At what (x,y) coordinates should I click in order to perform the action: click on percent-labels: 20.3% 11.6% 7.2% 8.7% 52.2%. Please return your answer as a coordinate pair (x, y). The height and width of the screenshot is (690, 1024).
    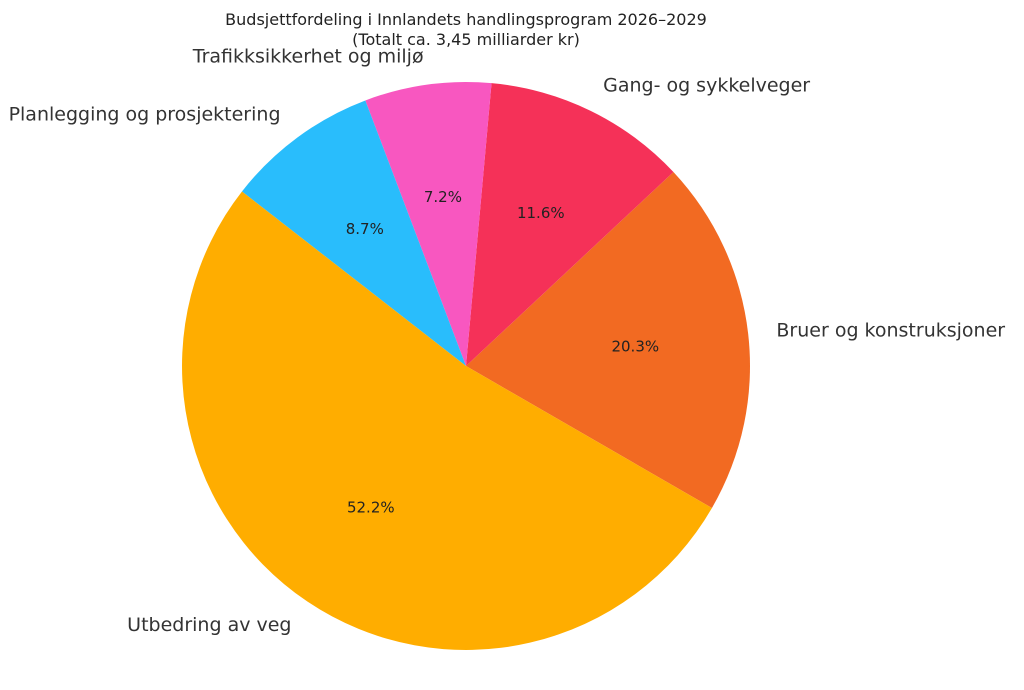
    Looking at the image, I should click on (502, 352).